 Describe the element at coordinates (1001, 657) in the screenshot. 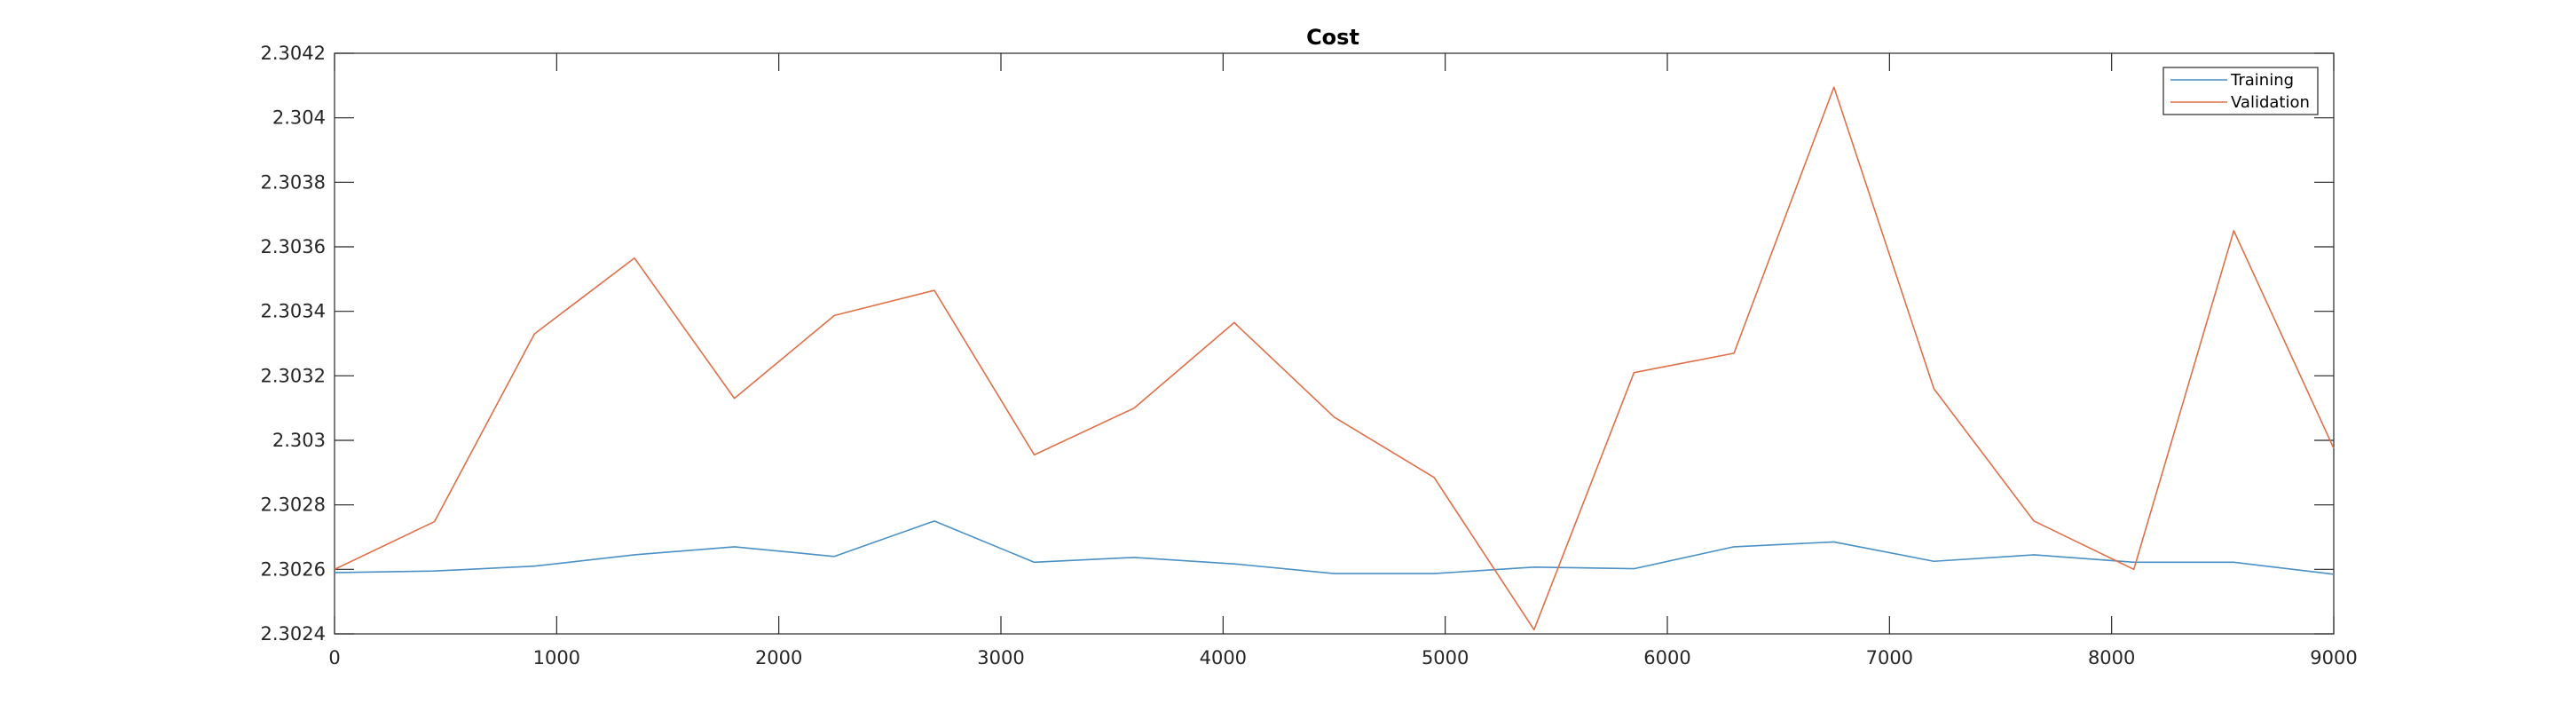

I see `x-tick-label: 3000` at that location.